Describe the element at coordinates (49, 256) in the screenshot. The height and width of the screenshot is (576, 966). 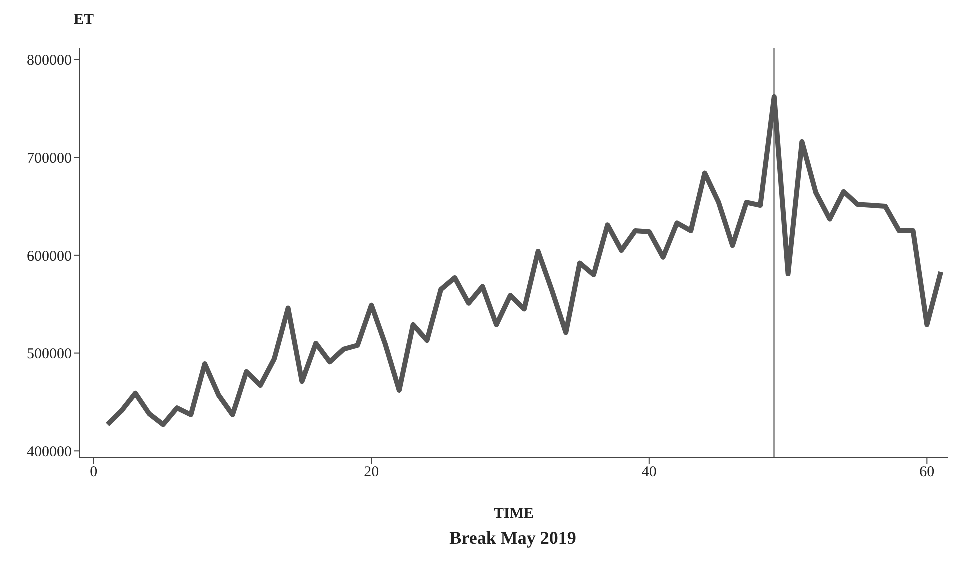
I see `y-tick-label: 600000` at that location.